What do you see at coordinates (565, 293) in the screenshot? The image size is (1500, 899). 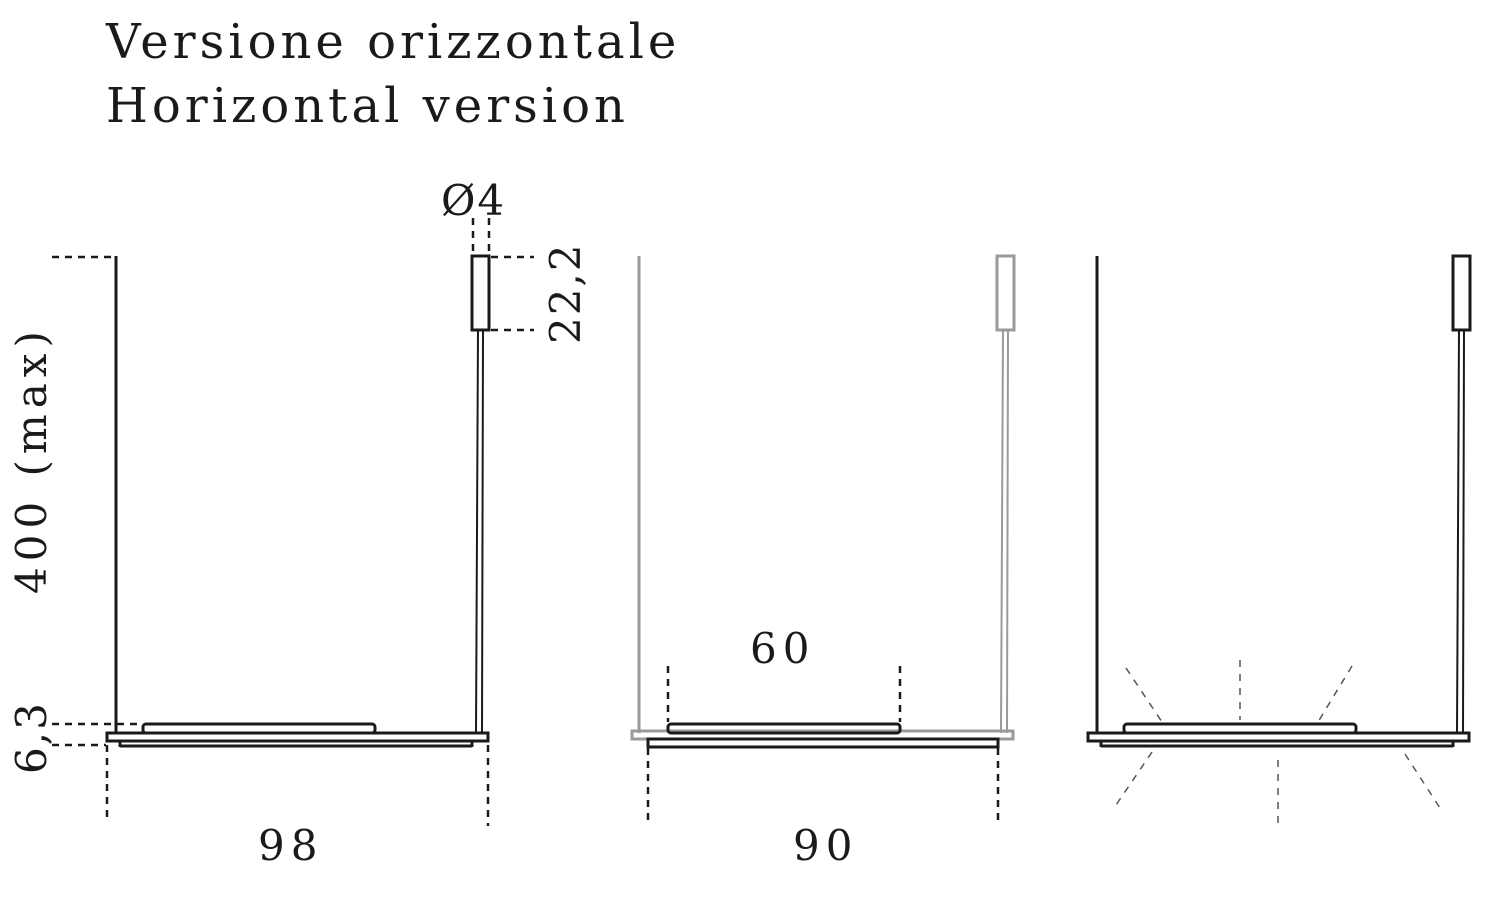 I see `canopy-height-label: 22,2` at bounding box center [565, 293].